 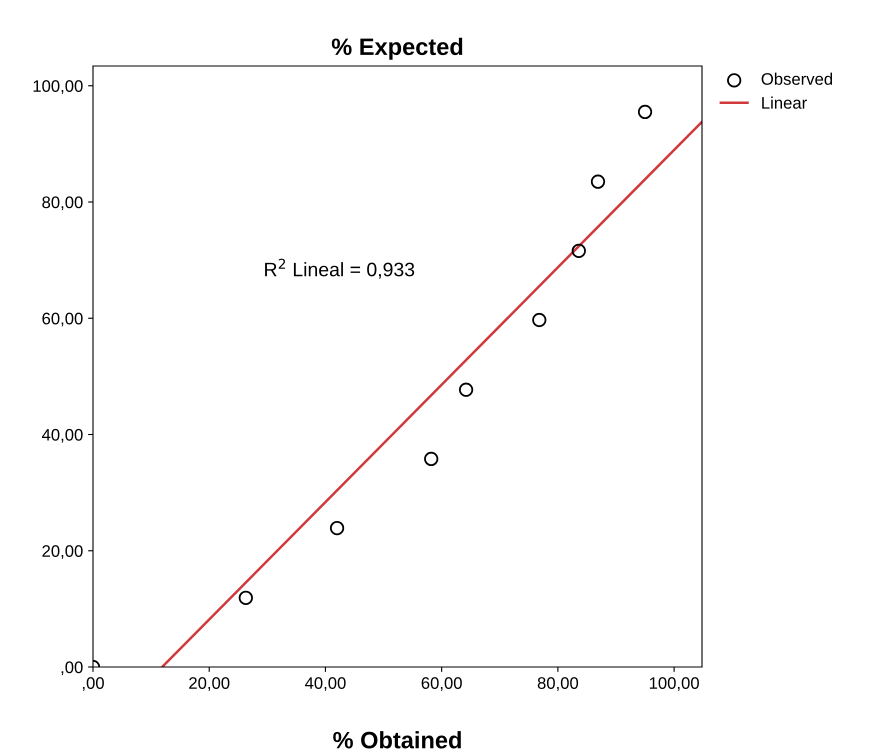 I want to click on x-tick-label: ,00, so click(x=93, y=684).